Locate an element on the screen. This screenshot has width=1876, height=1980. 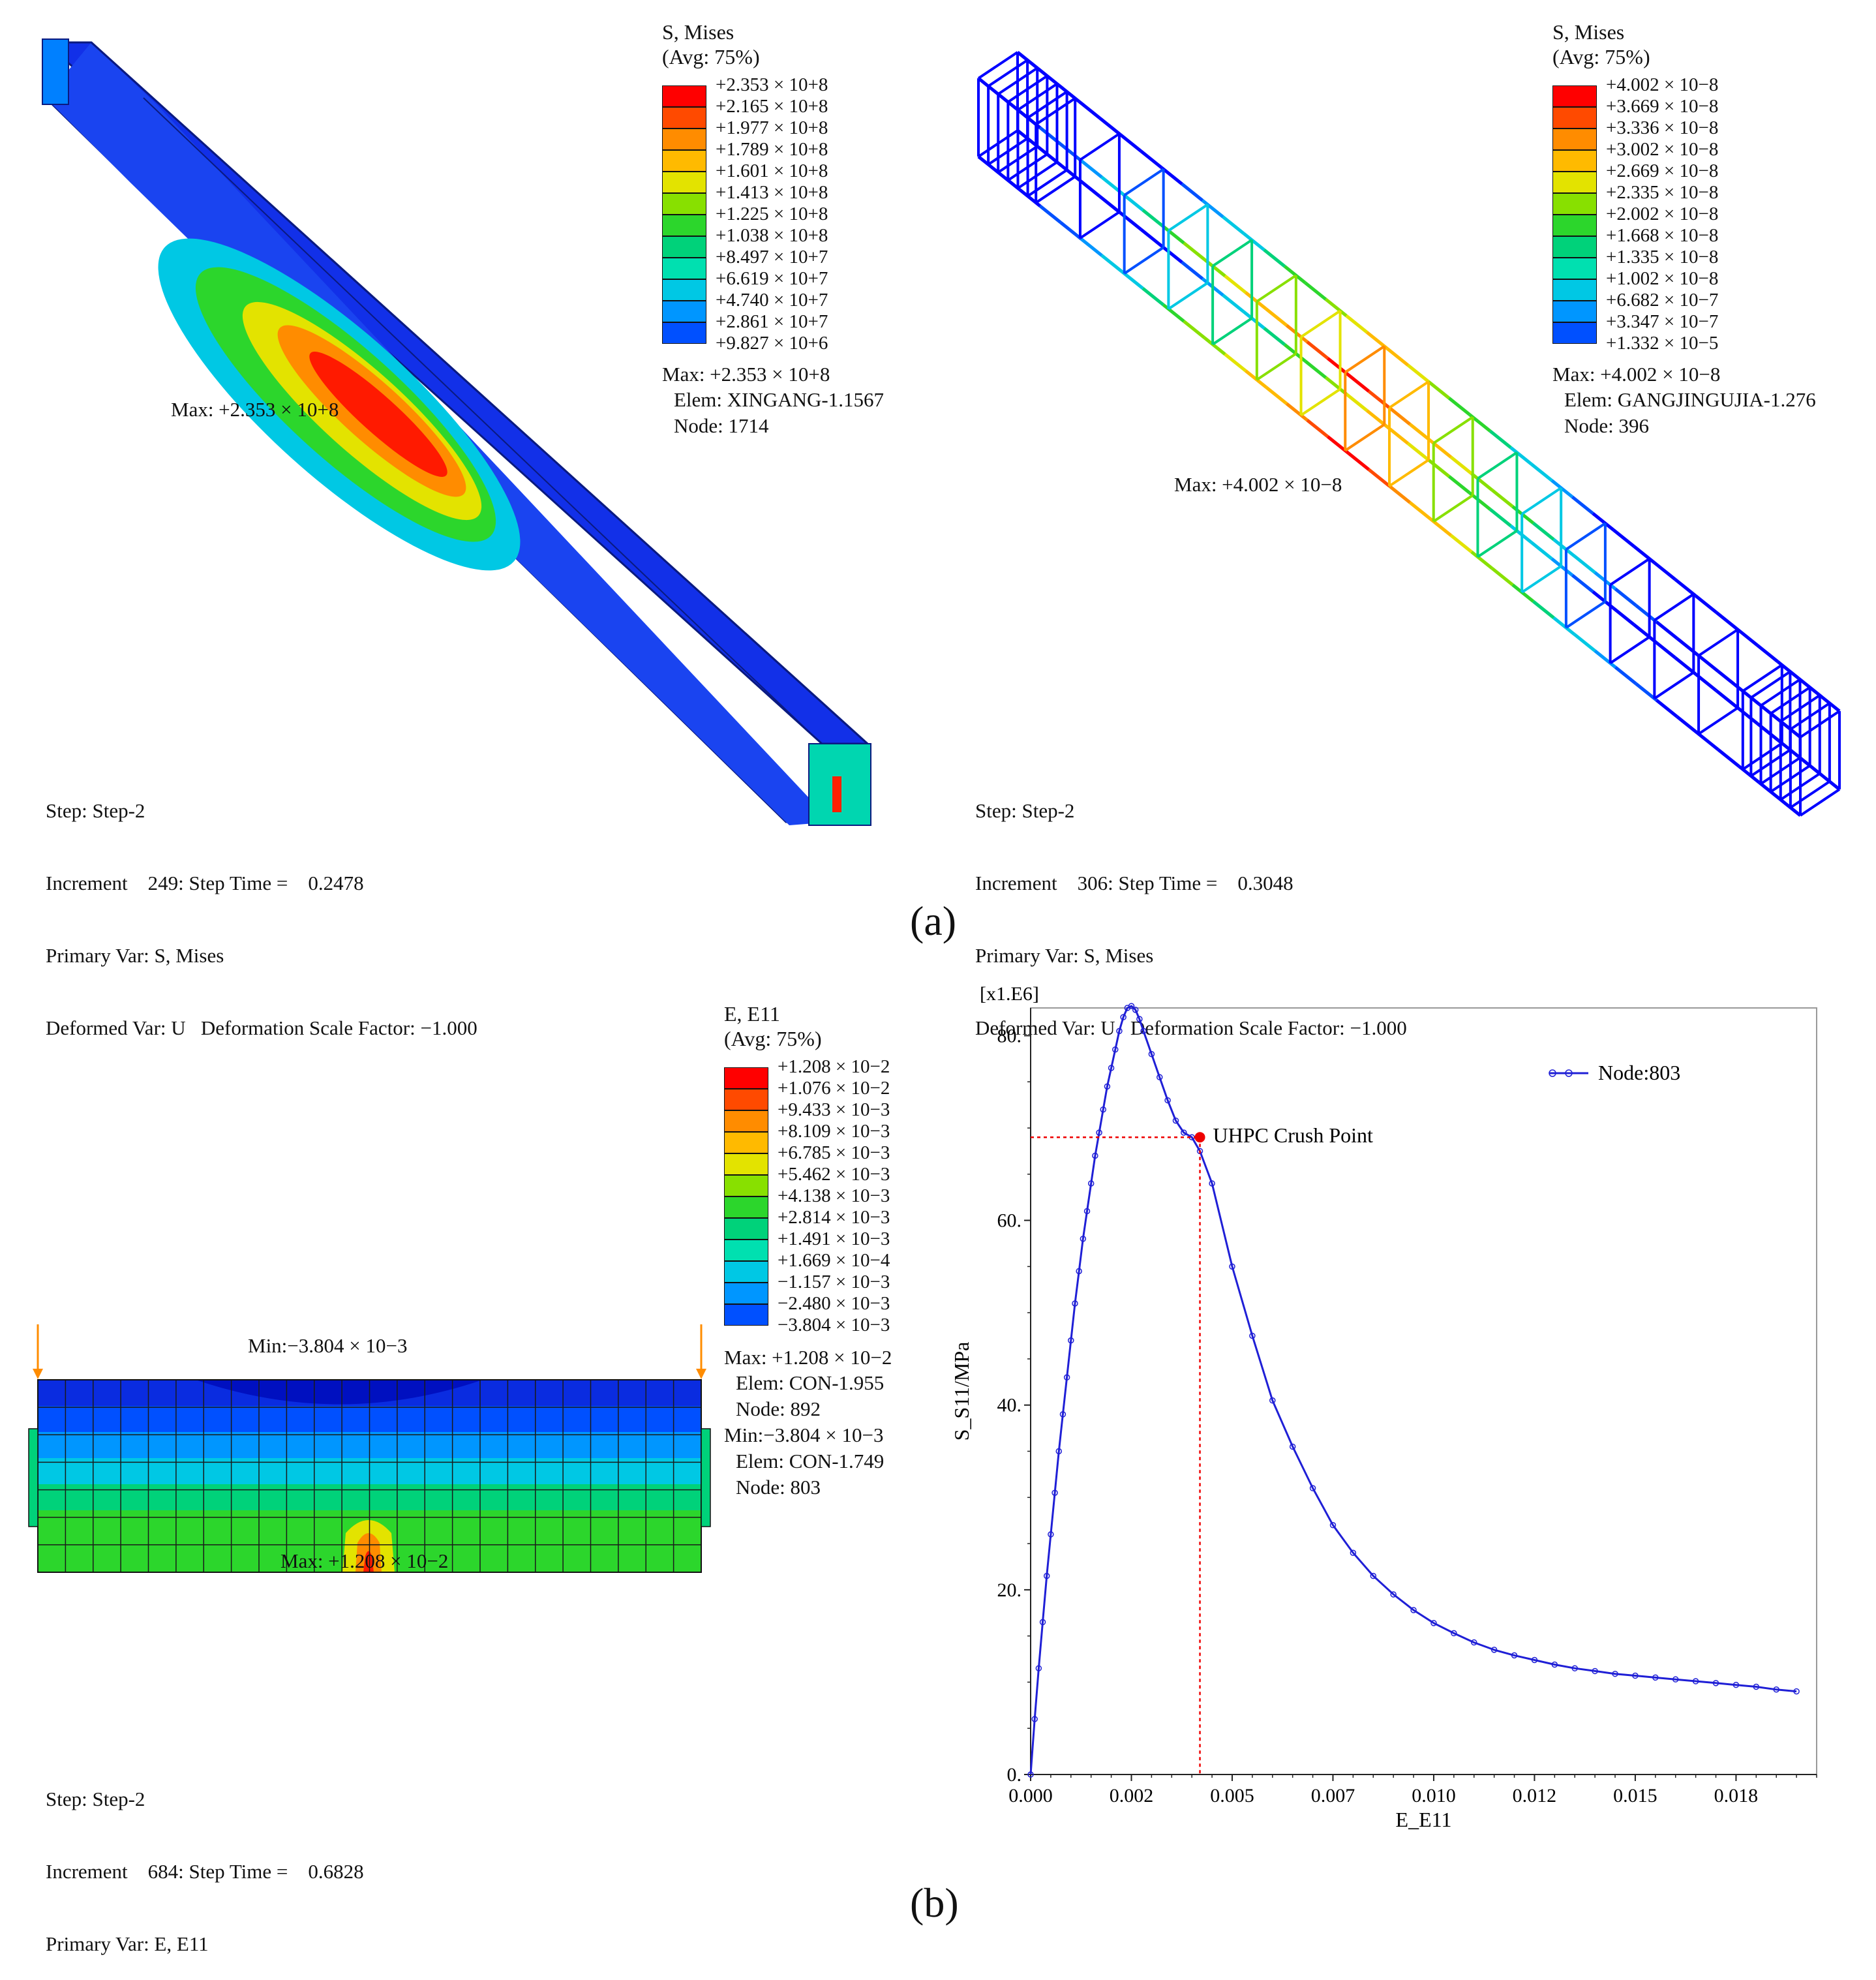
x-tick-label: 0.007 is located at coordinates (1333, 1795).